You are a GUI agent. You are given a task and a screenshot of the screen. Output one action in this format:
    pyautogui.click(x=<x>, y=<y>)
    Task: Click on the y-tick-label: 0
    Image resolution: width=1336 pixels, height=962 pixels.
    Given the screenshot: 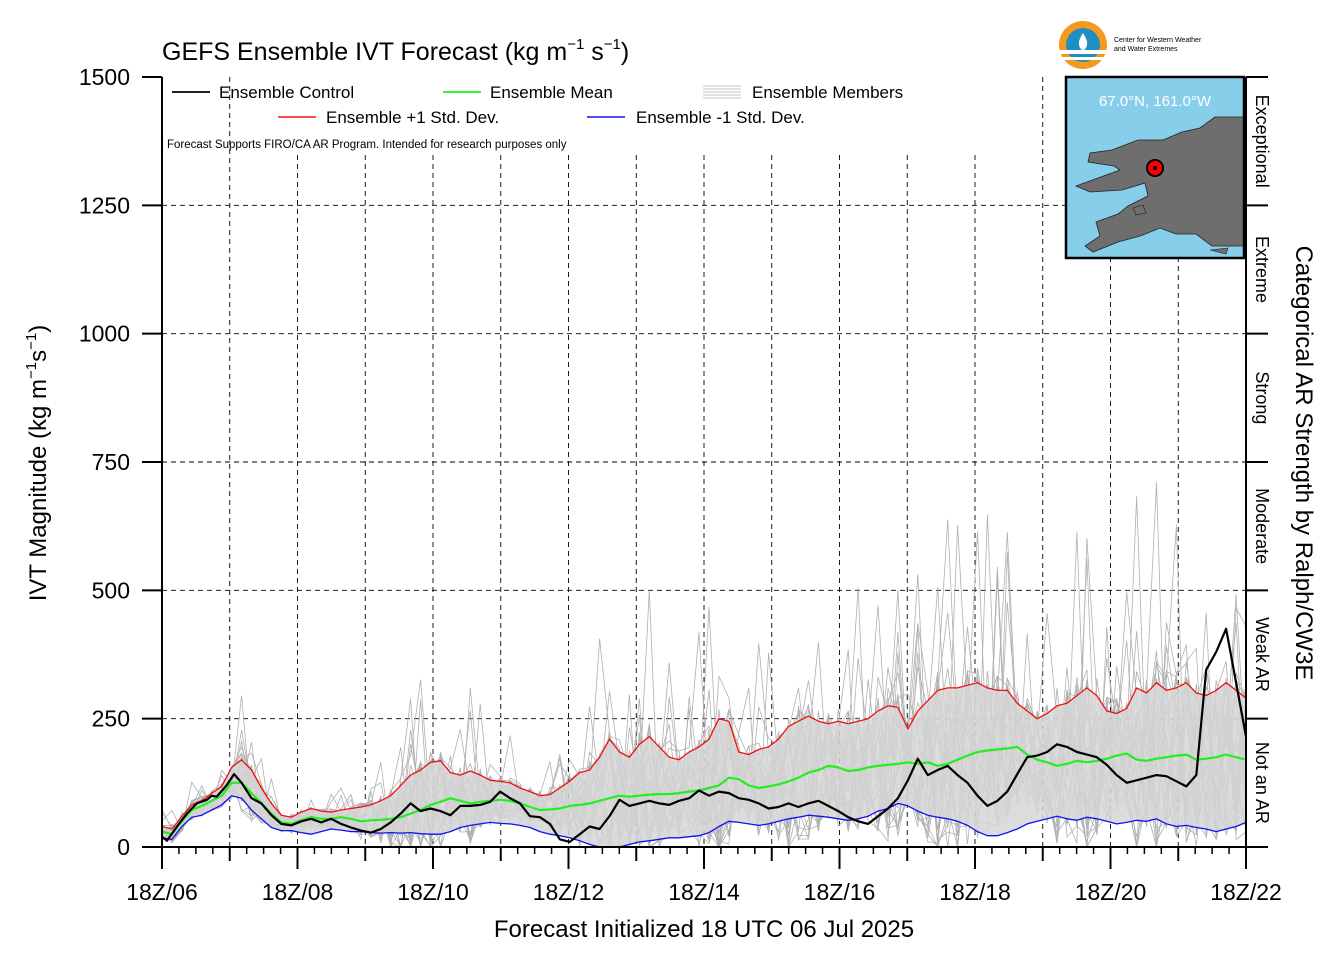 What is the action you would take?
    pyautogui.click(x=123, y=847)
    